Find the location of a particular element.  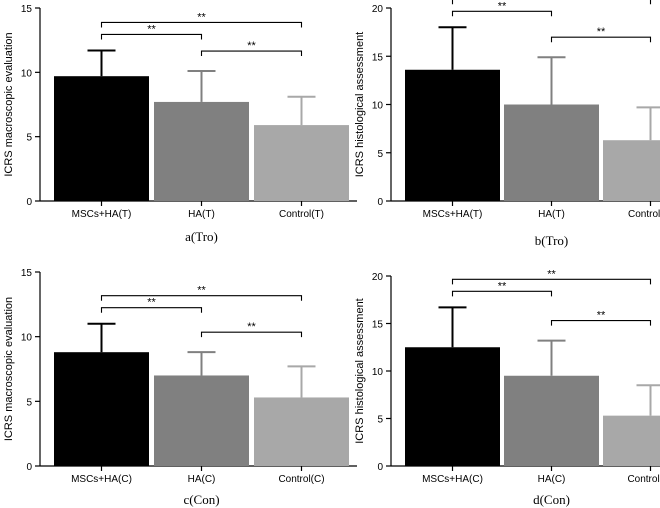

panel-caption: a(Tro) is located at coordinates (201, 236).